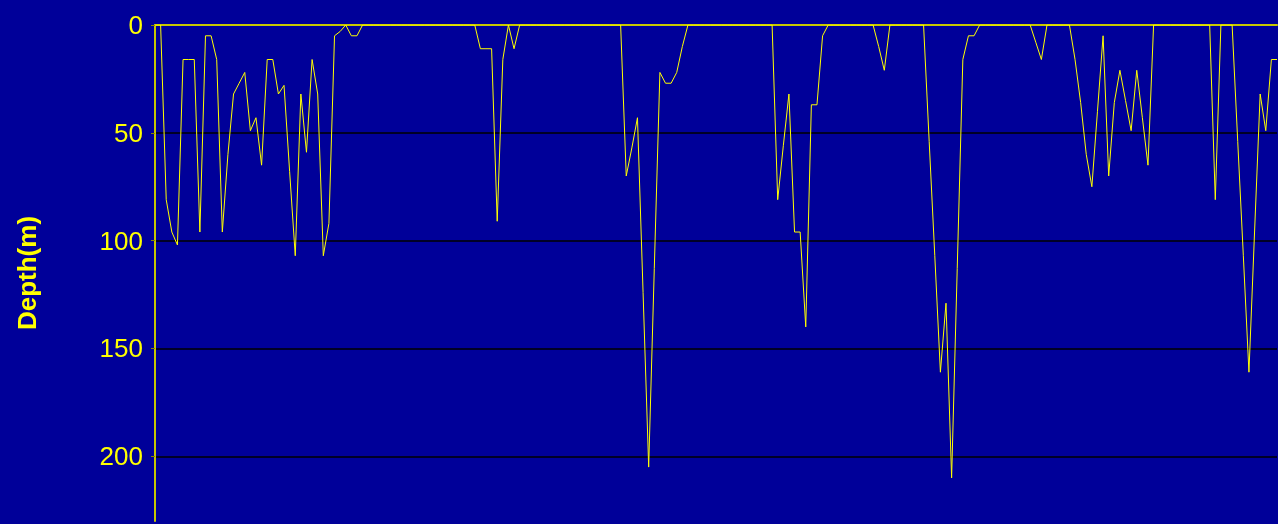  Describe the element at coordinates (121, 348) in the screenshot. I see `y-tick-label: 150` at that location.